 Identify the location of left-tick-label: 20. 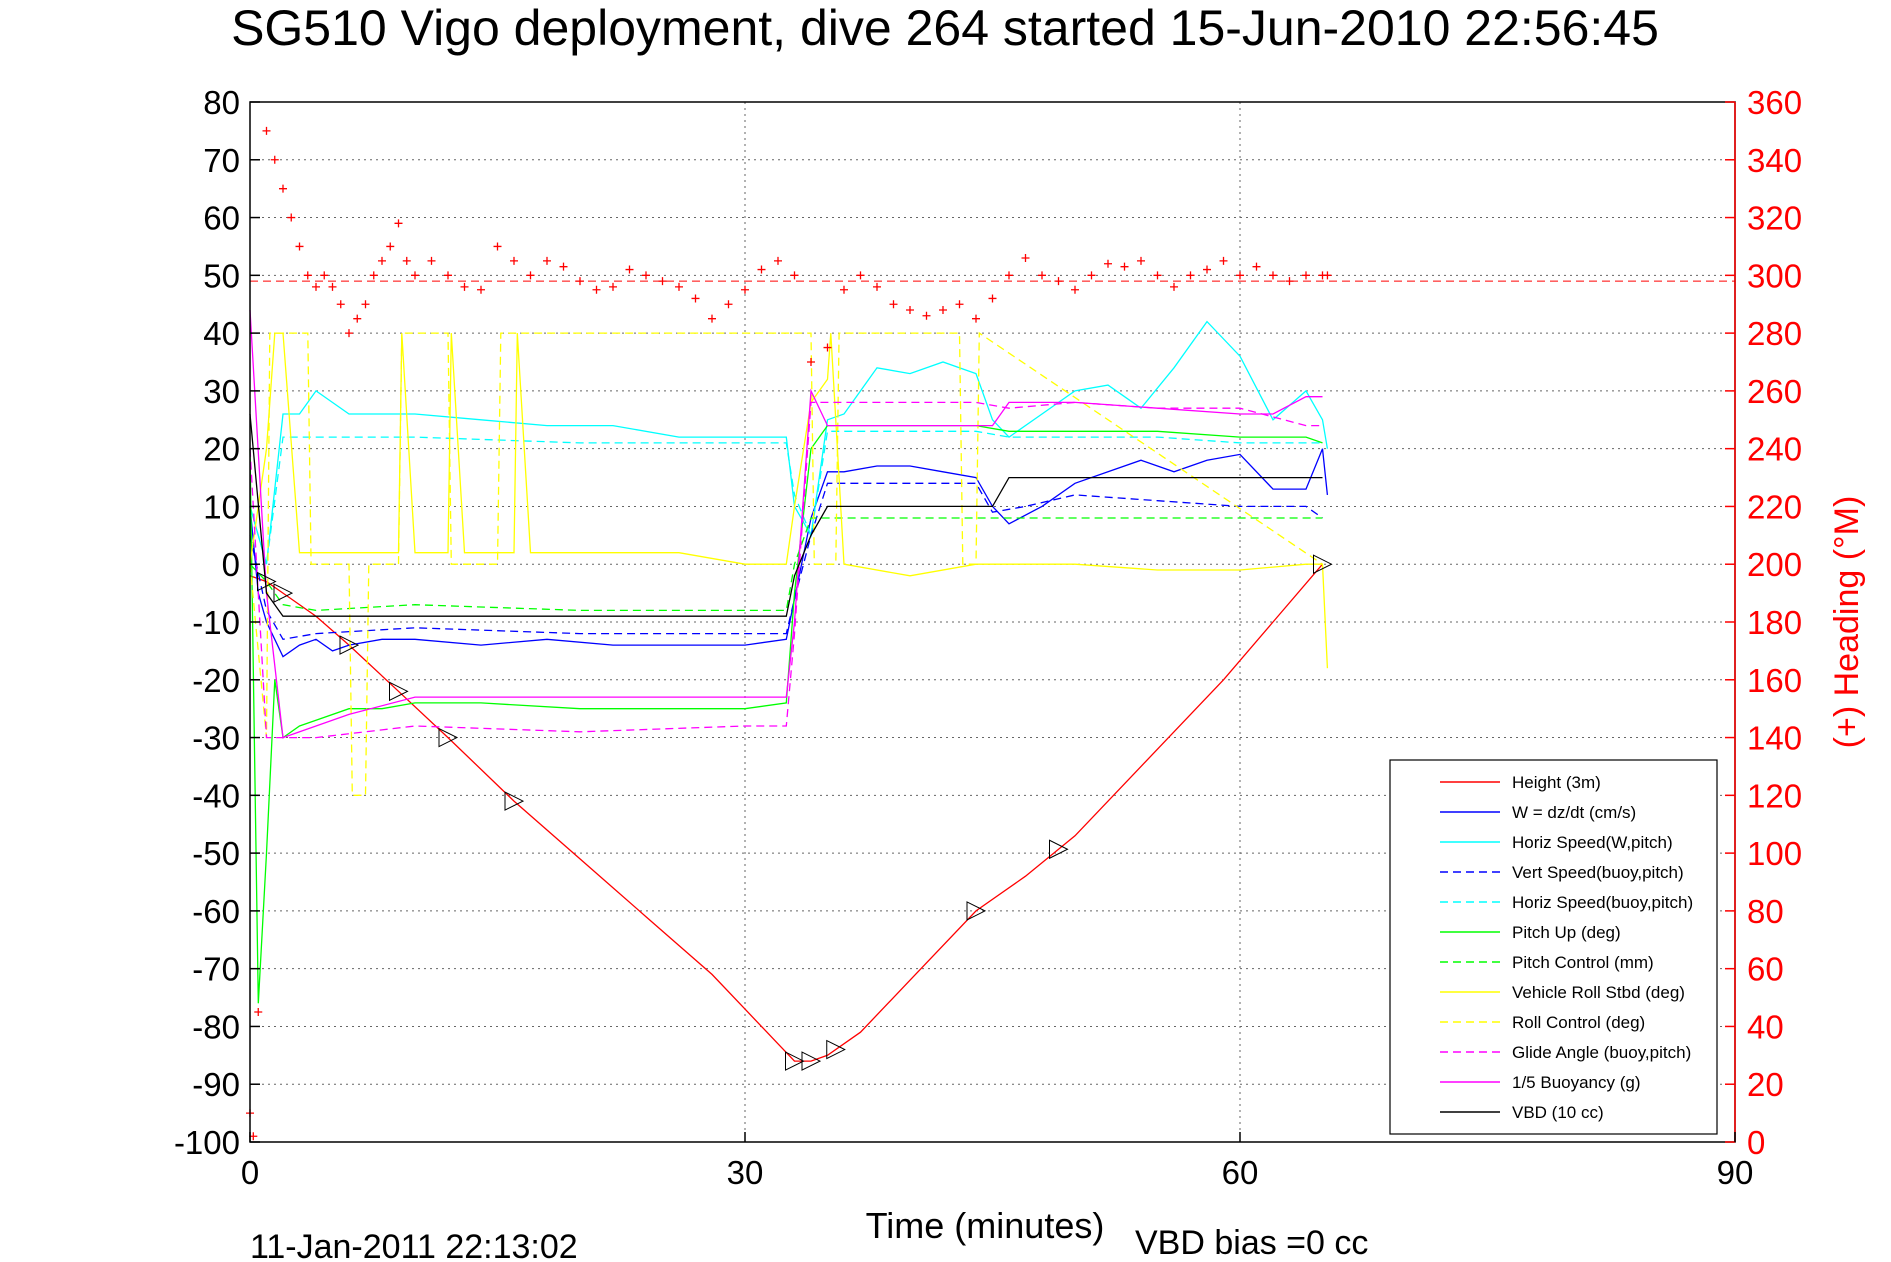
(221, 449).